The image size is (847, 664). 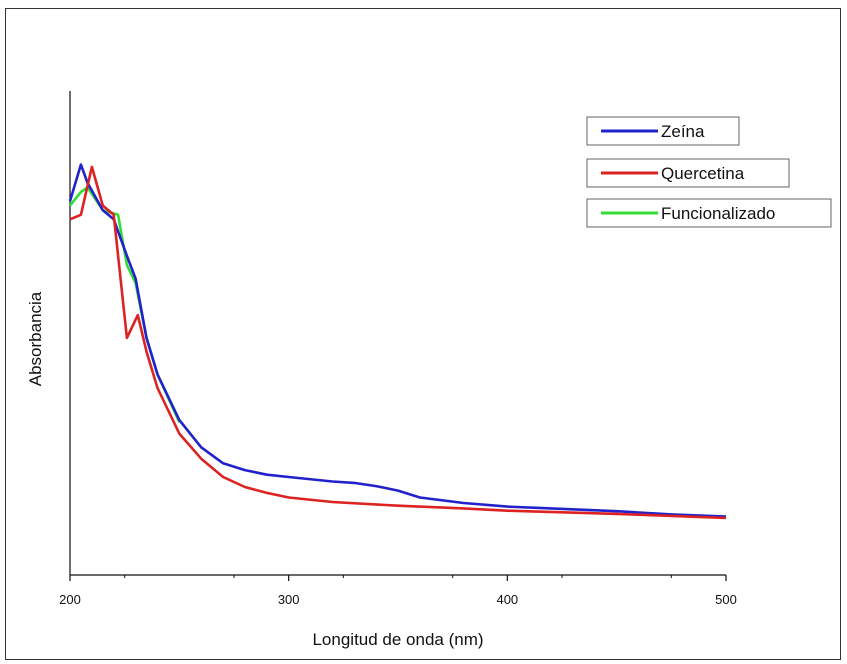 What do you see at coordinates (683, 131) in the screenshot?
I see `legend-label: Zeína` at bounding box center [683, 131].